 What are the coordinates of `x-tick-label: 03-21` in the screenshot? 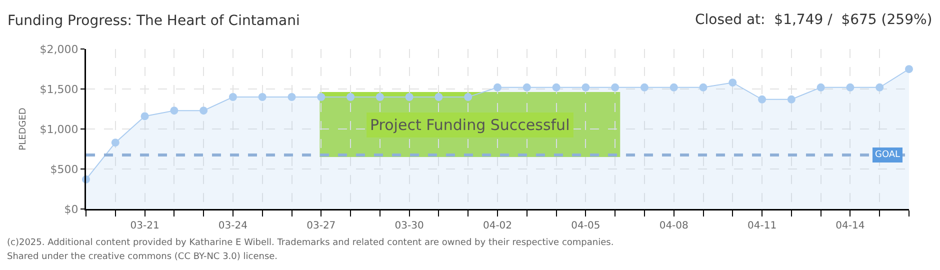 It's located at (145, 226).